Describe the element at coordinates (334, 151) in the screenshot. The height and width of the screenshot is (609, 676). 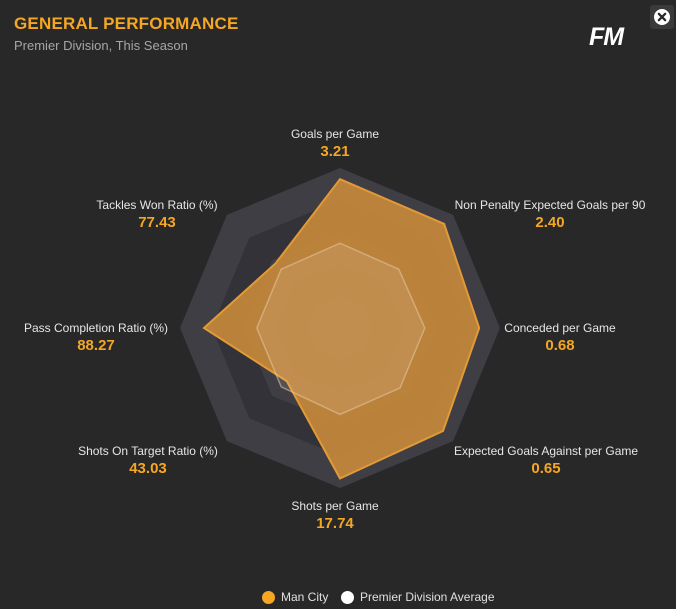
I see `axis-value: 3.21` at that location.